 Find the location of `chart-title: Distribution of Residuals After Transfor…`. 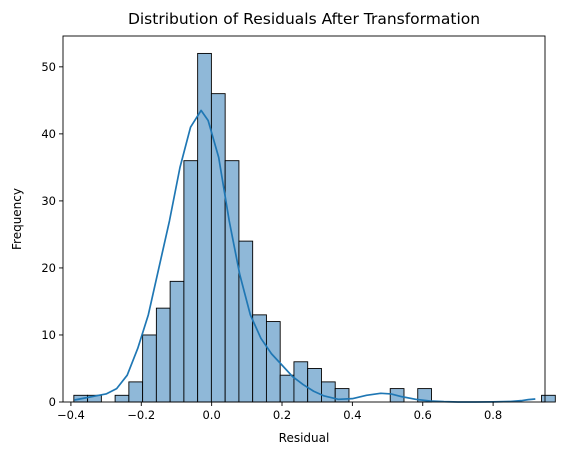

chart-title: Distribution of Residuals After Transfor… is located at coordinates (304, 19).